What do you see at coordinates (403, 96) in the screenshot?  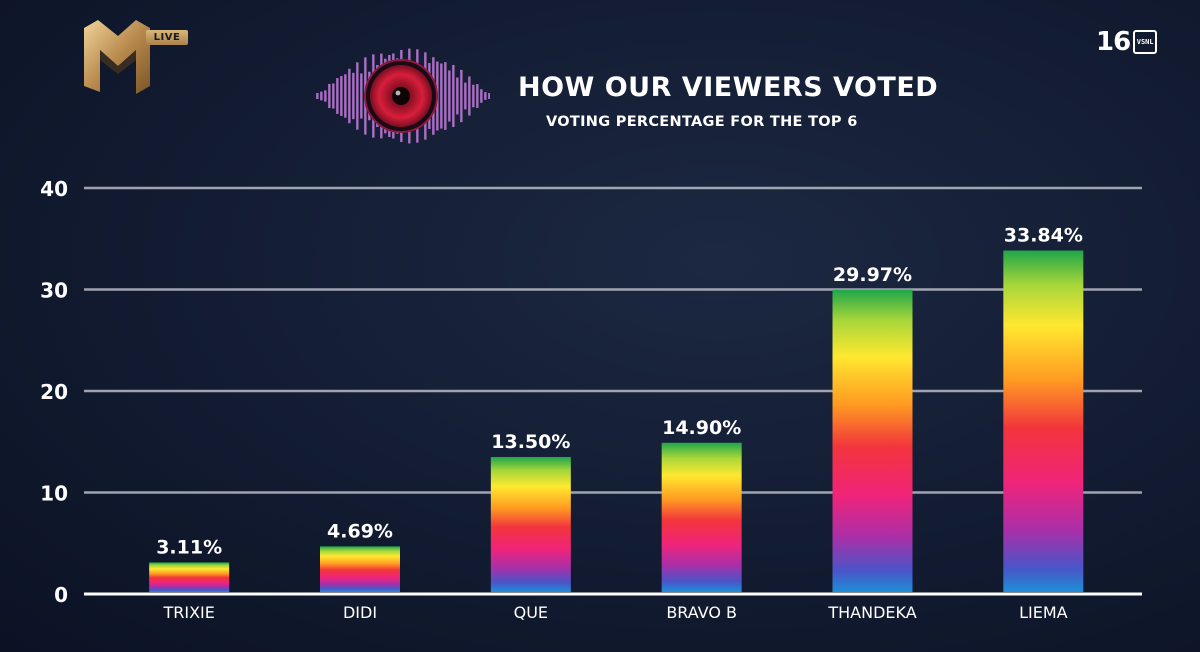 I see `eye-logo-icon` at bounding box center [403, 96].